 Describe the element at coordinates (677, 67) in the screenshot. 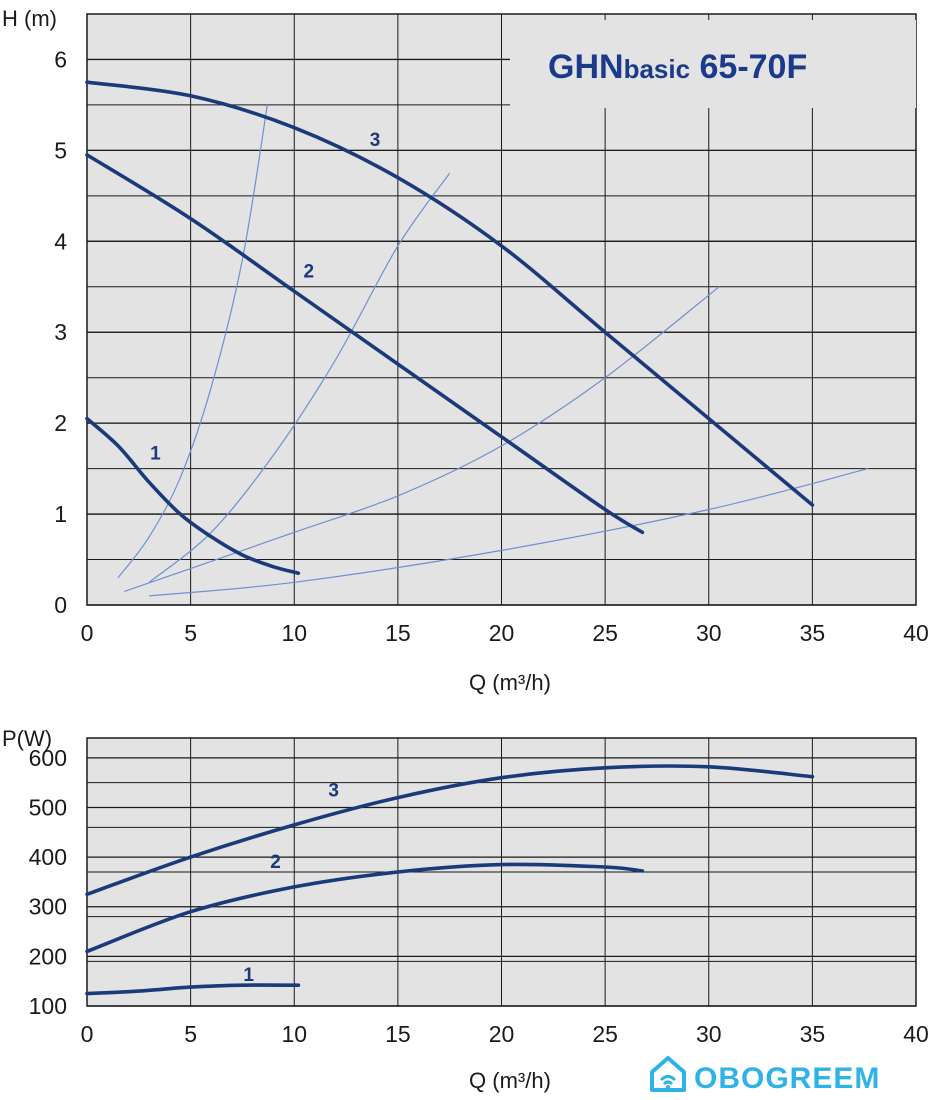

I see `chart-title: GHNbasic 65-70F` at that location.